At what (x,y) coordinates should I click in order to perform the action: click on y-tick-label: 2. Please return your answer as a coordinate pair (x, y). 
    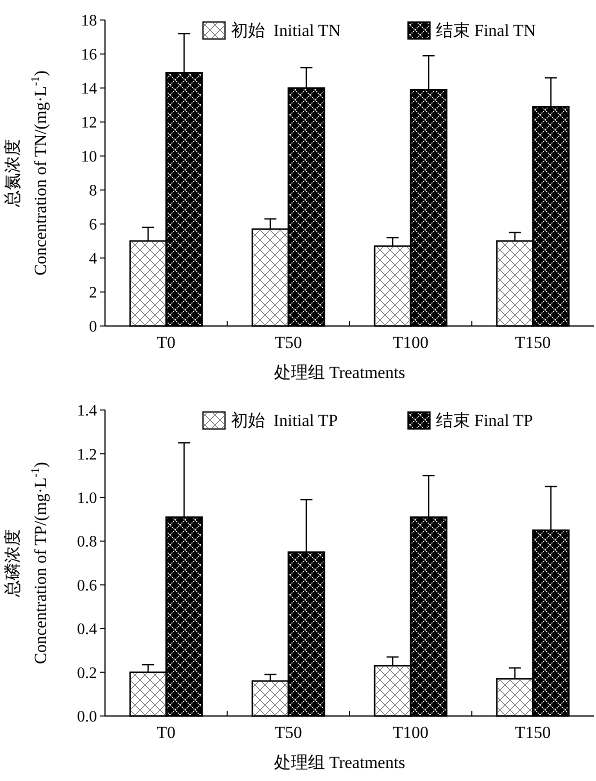
    Looking at the image, I should click on (93, 293).